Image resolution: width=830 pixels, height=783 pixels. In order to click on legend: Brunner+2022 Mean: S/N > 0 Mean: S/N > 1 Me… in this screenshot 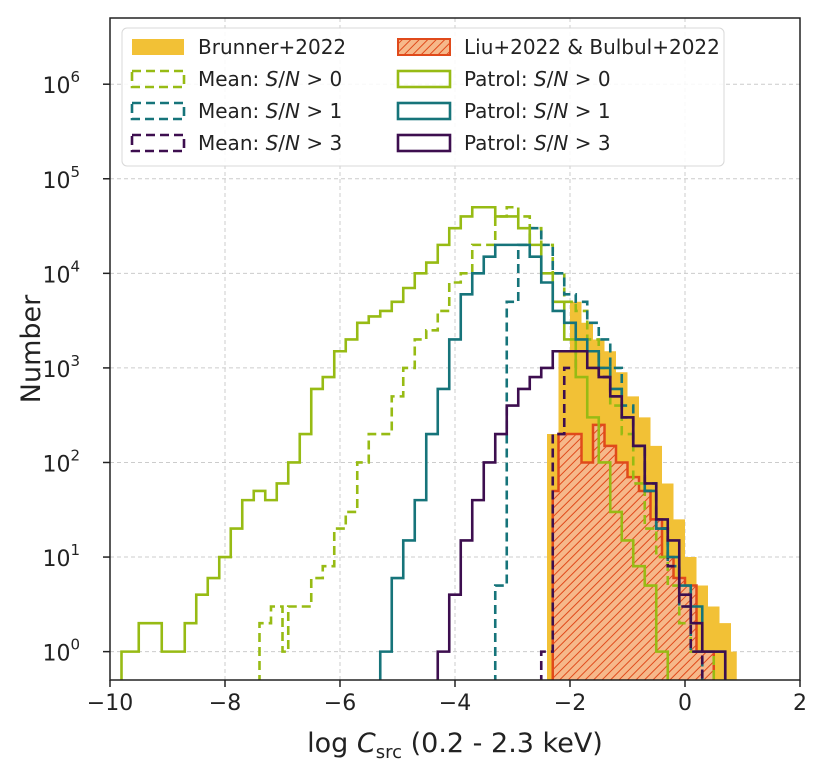, I will do `click(423, 97)`.